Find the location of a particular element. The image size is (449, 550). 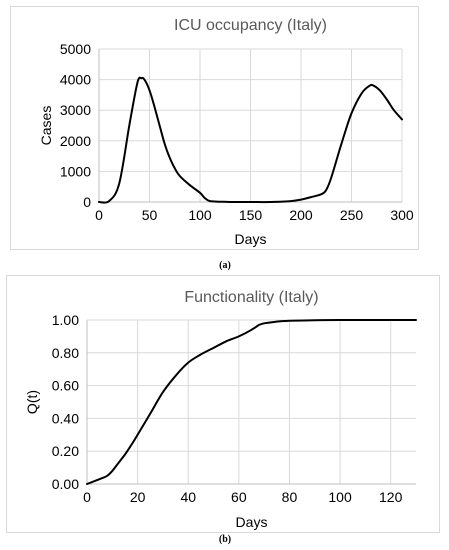

functionality-y-tick-label: 1.00 is located at coordinates (65, 320).